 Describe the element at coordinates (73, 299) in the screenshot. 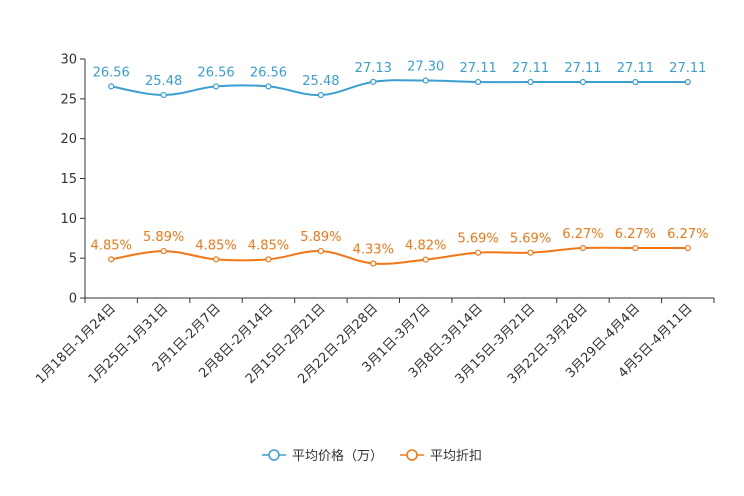

I see `y-tick-label: 0` at that location.